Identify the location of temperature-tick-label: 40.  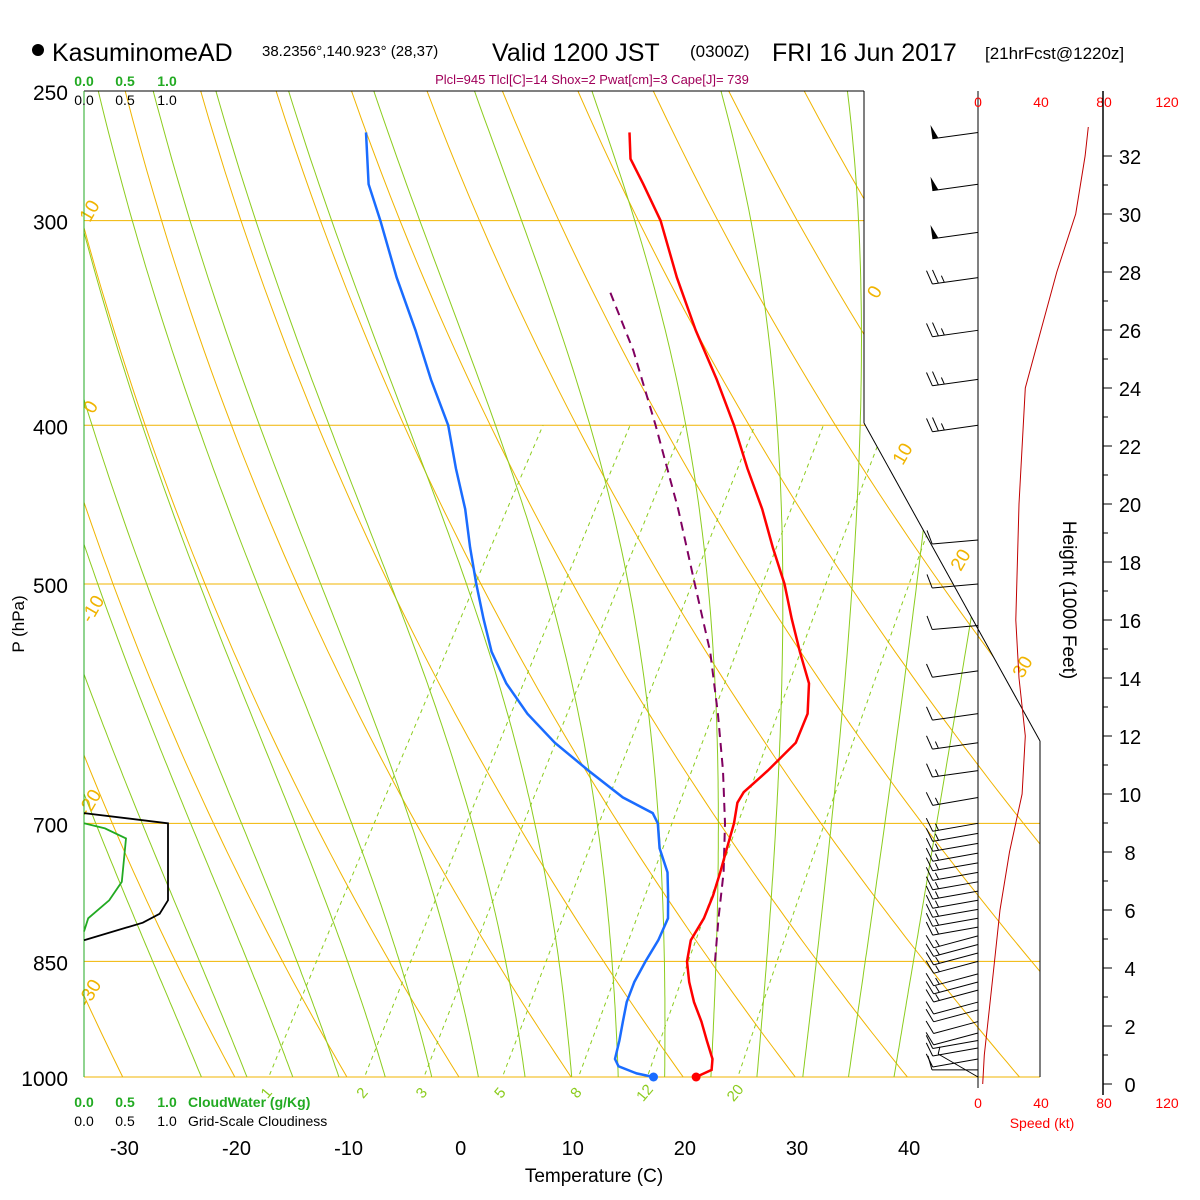
(909, 1149).